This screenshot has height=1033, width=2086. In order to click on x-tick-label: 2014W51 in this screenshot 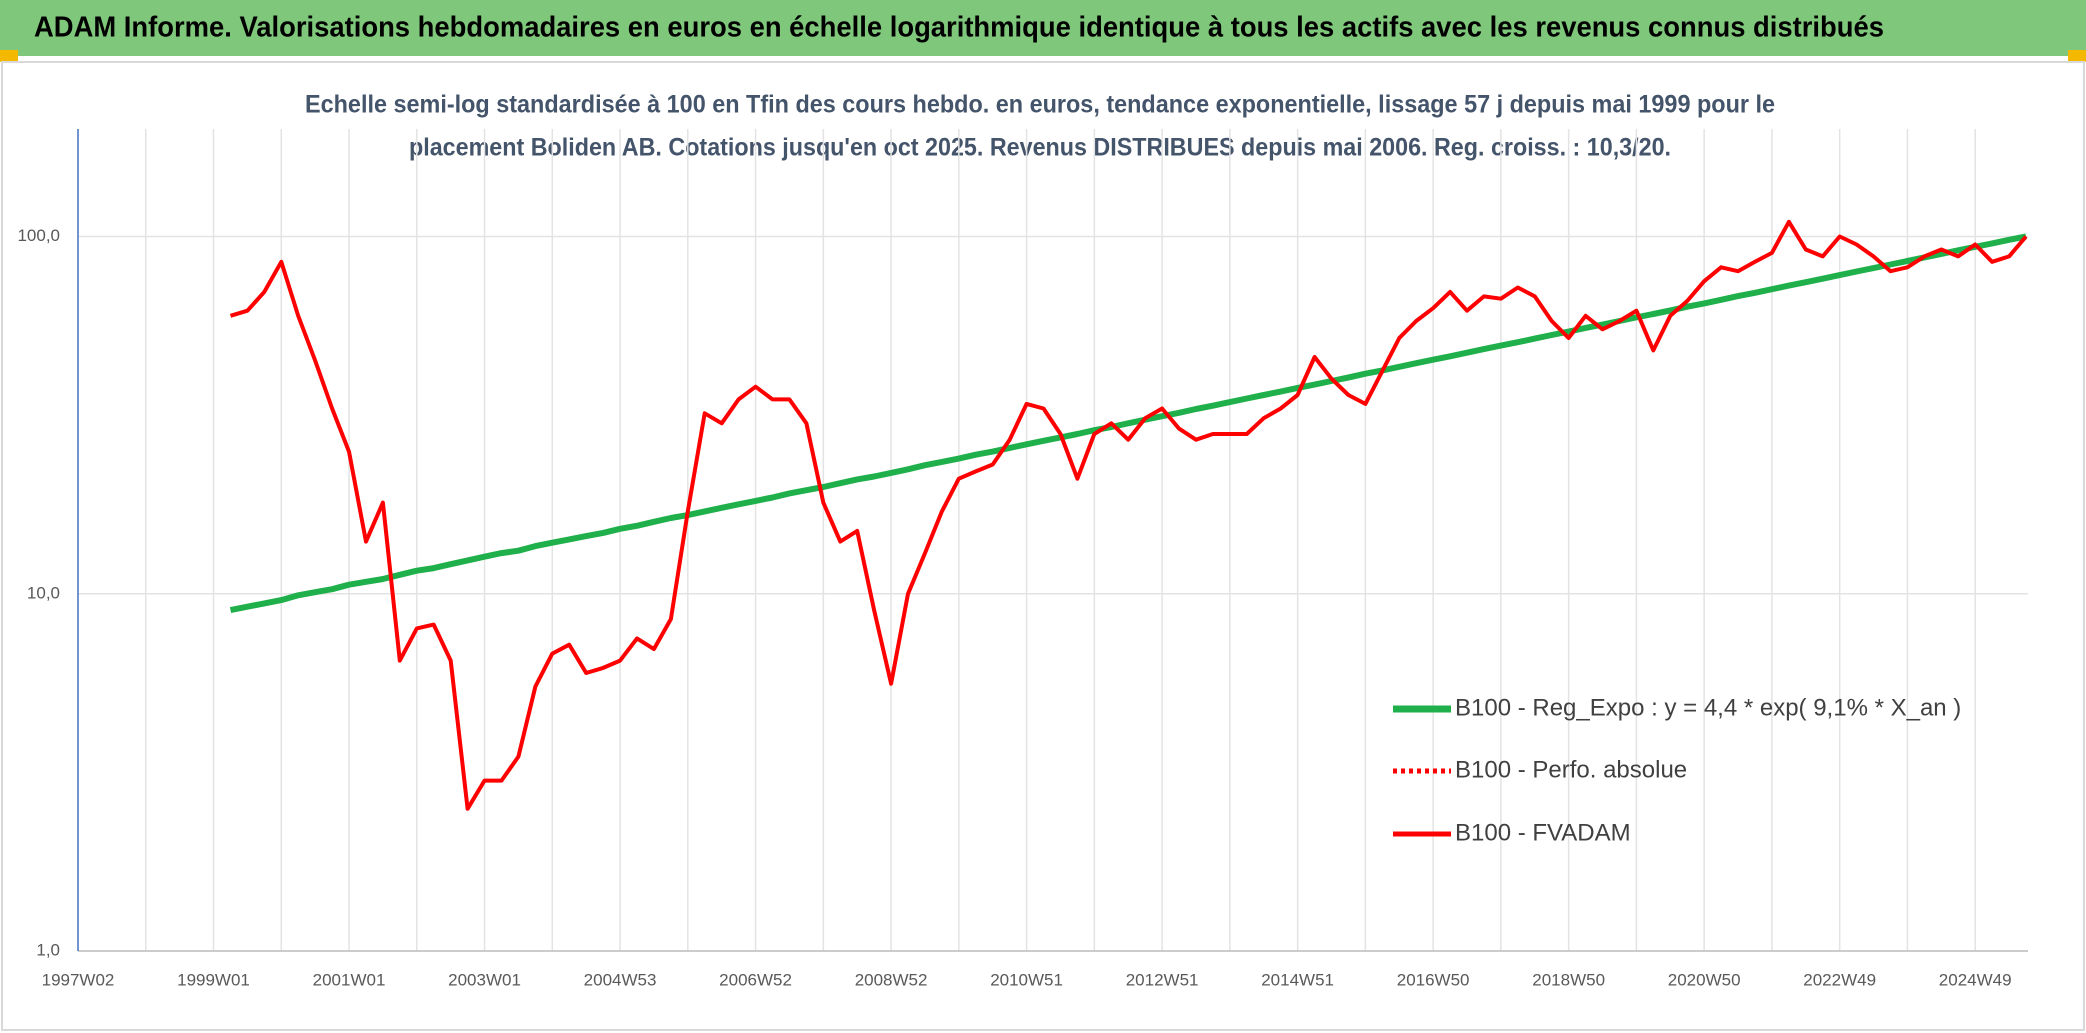, I will do `click(1297, 979)`.